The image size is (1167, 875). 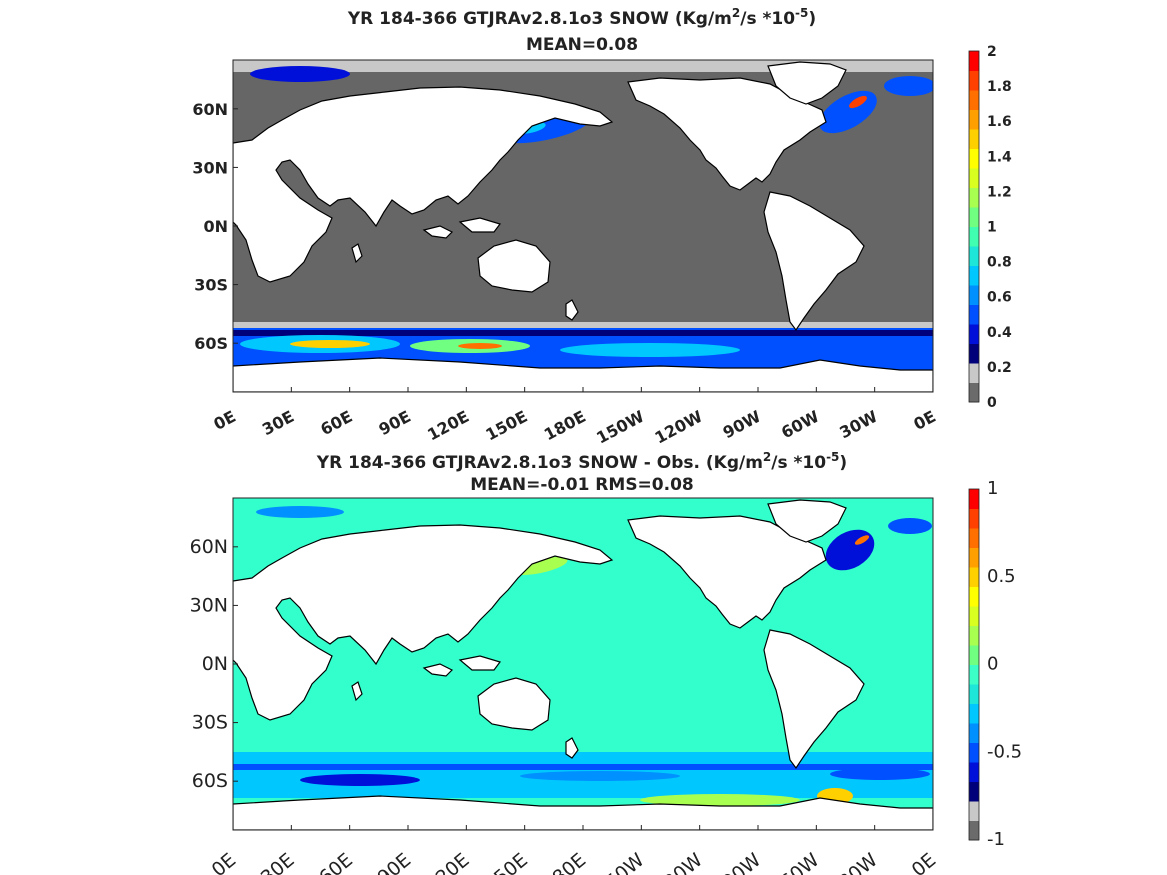 I want to click on top-southern-ice-edge, so click(x=583, y=326).